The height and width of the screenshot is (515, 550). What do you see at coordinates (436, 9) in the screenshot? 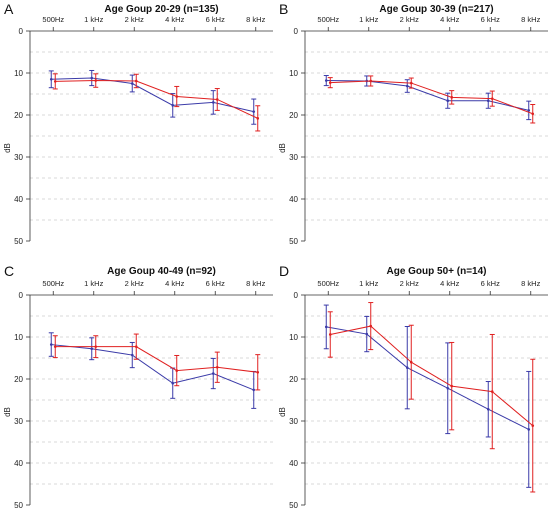
I see `chart-title: Age Goup 30-39 (n=217)` at bounding box center [436, 9].